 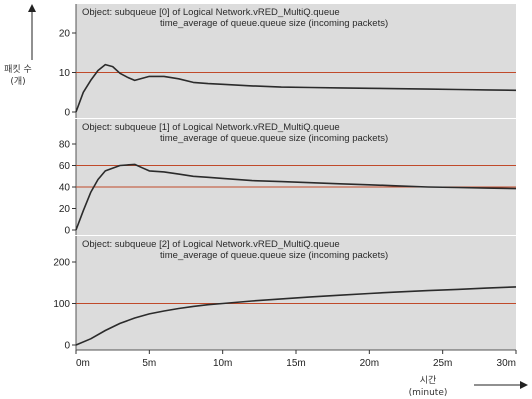 I want to click on x-axis-arrow, so click(x=501, y=385).